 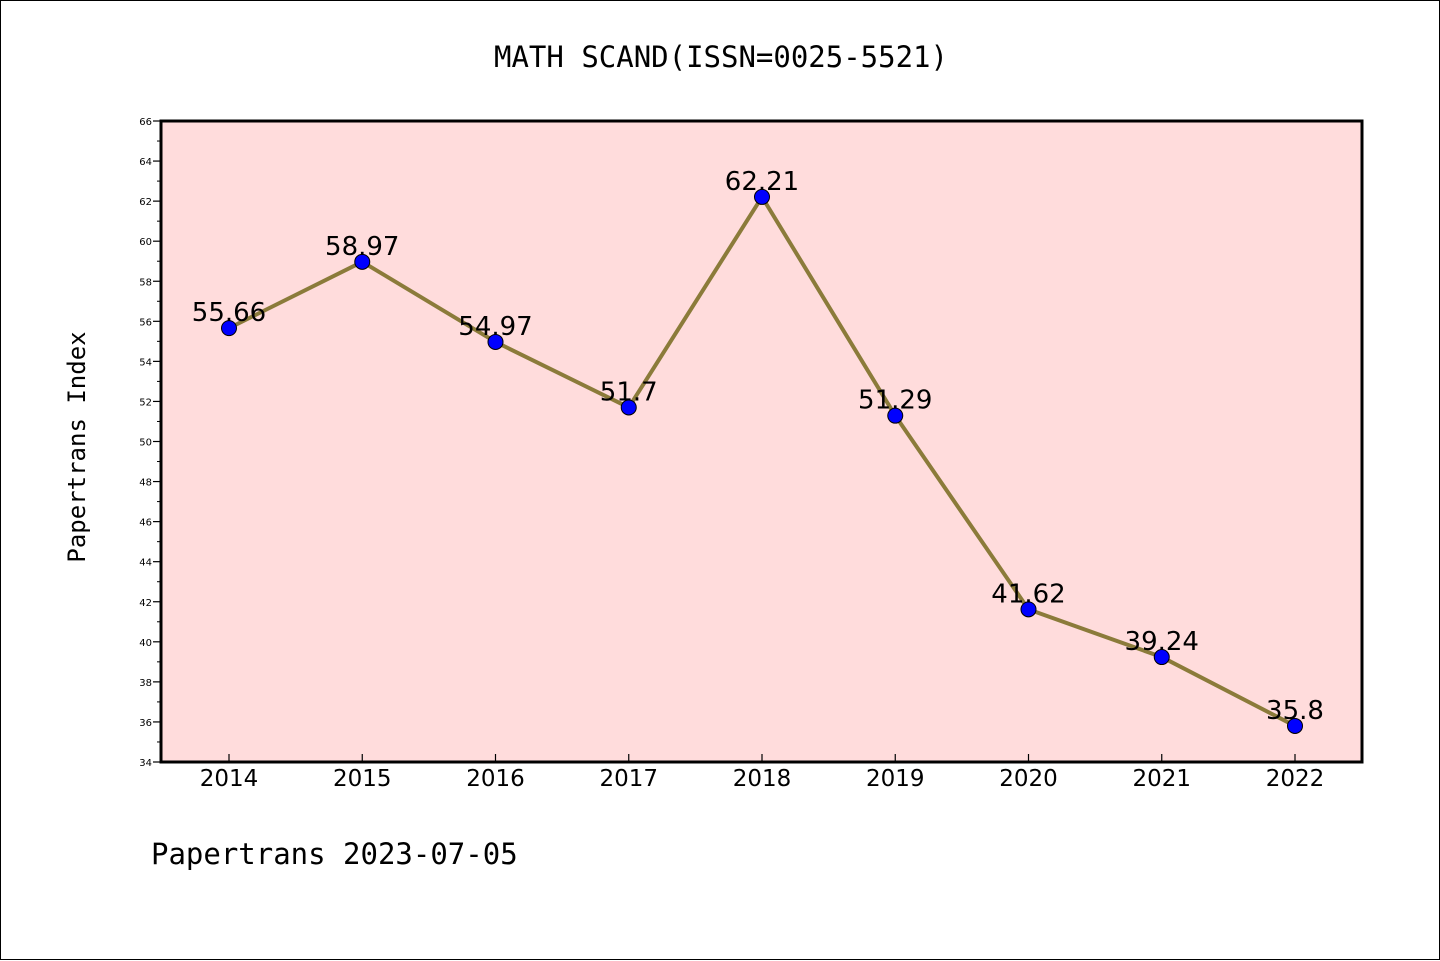 What do you see at coordinates (145, 362) in the screenshot?
I see `y-tick-label: 54` at bounding box center [145, 362].